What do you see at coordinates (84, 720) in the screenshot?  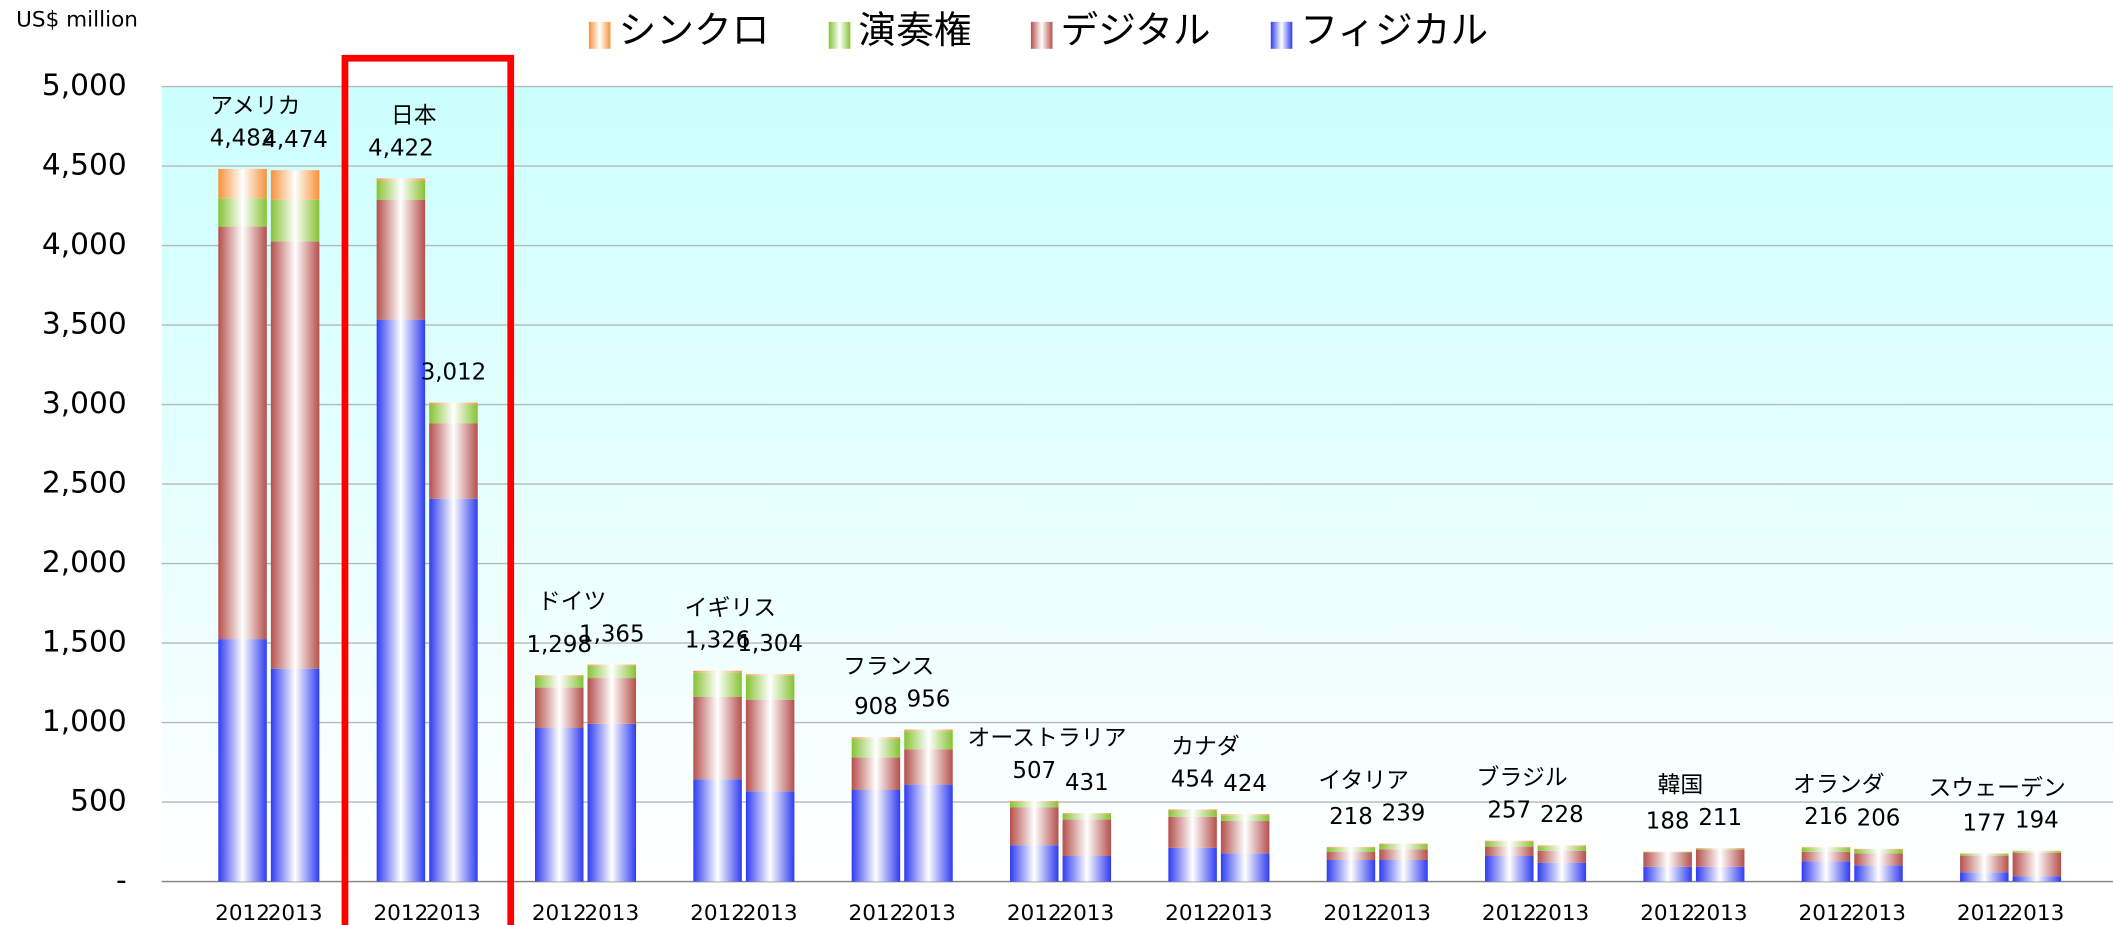 I see `y-tick-label: 1,000` at bounding box center [84, 720].